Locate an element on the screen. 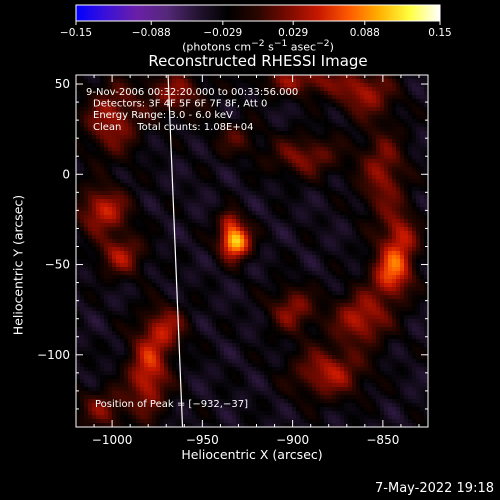  y-tick-label: 50 is located at coordinates (62, 84).